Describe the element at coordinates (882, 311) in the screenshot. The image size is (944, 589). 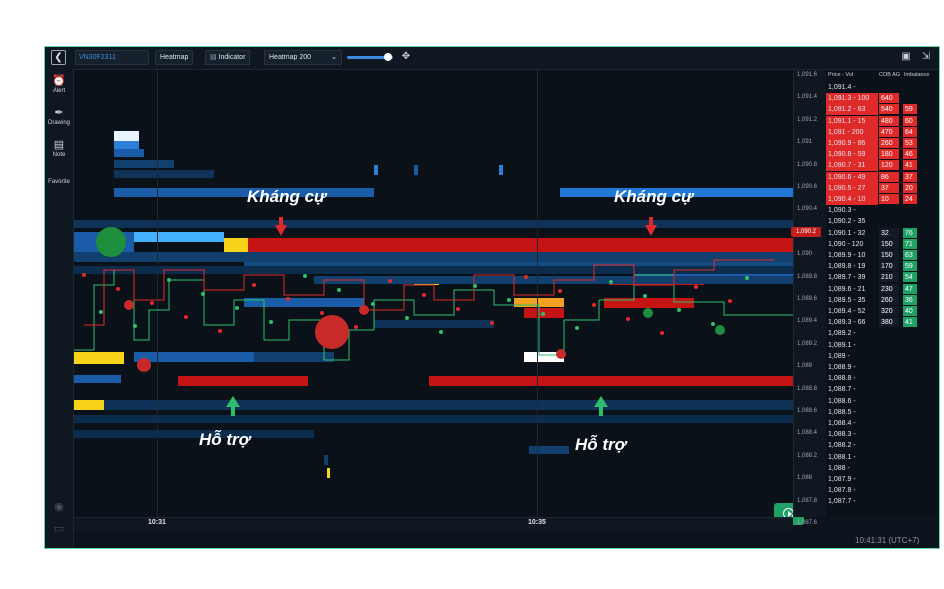
I see `dom-row: 1,089.4 - 52 320 40` at that location.